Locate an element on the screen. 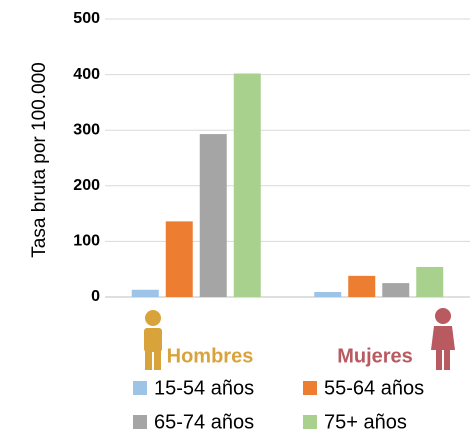 The width and height of the screenshot is (471, 440). y-tick-label: 300 is located at coordinates (86, 129).